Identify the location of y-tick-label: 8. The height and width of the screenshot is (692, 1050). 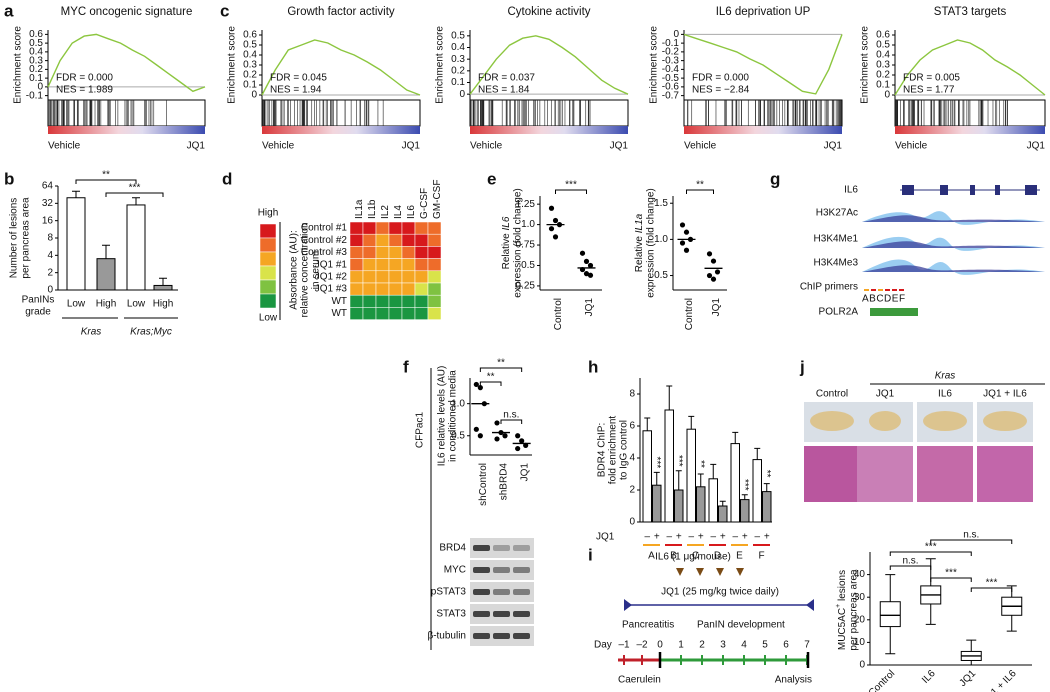
(50, 238).